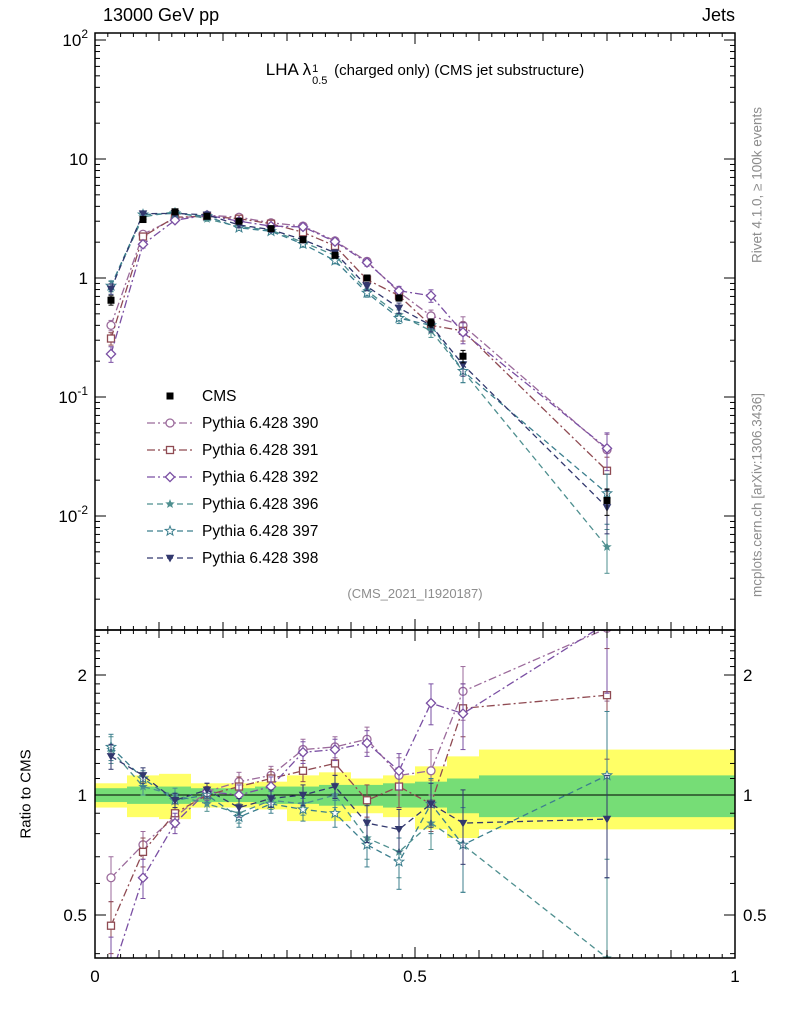 The height and width of the screenshot is (1024, 786). I want to click on svg-text: Pythia 6.428 397, so click(260, 531).